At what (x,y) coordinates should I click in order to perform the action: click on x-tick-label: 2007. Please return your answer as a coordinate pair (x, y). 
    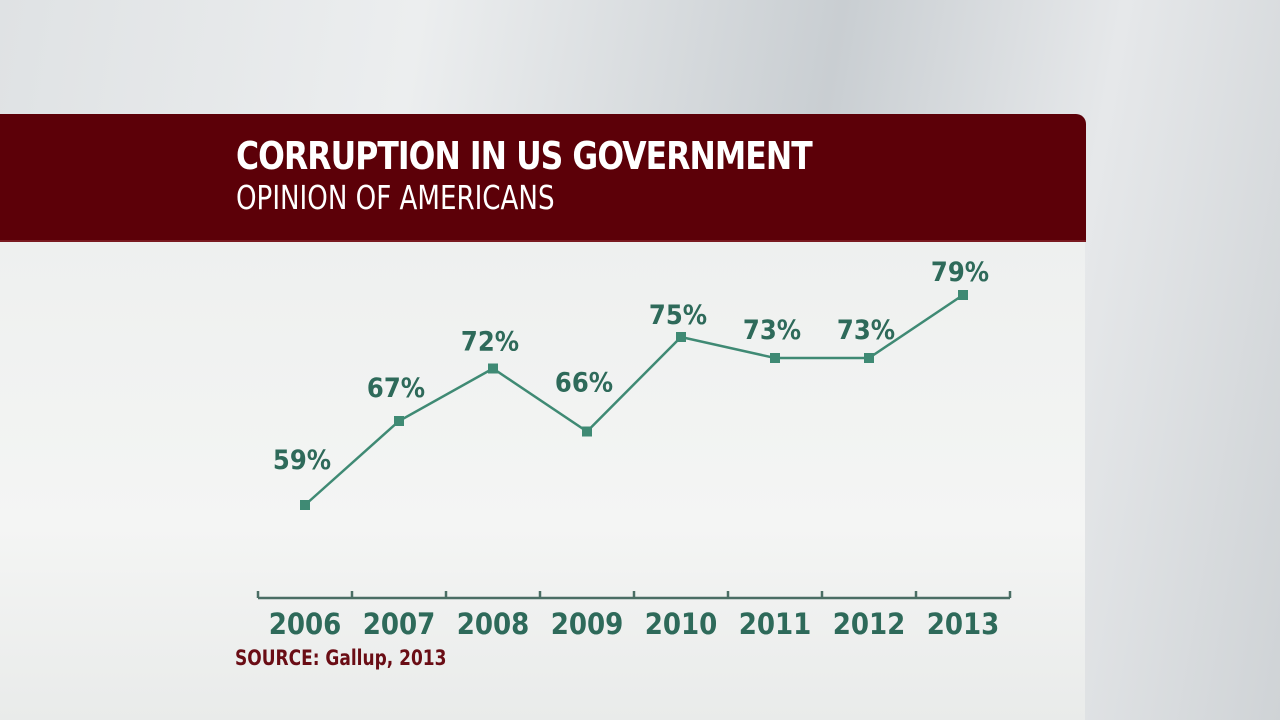
    Looking at the image, I should click on (399, 624).